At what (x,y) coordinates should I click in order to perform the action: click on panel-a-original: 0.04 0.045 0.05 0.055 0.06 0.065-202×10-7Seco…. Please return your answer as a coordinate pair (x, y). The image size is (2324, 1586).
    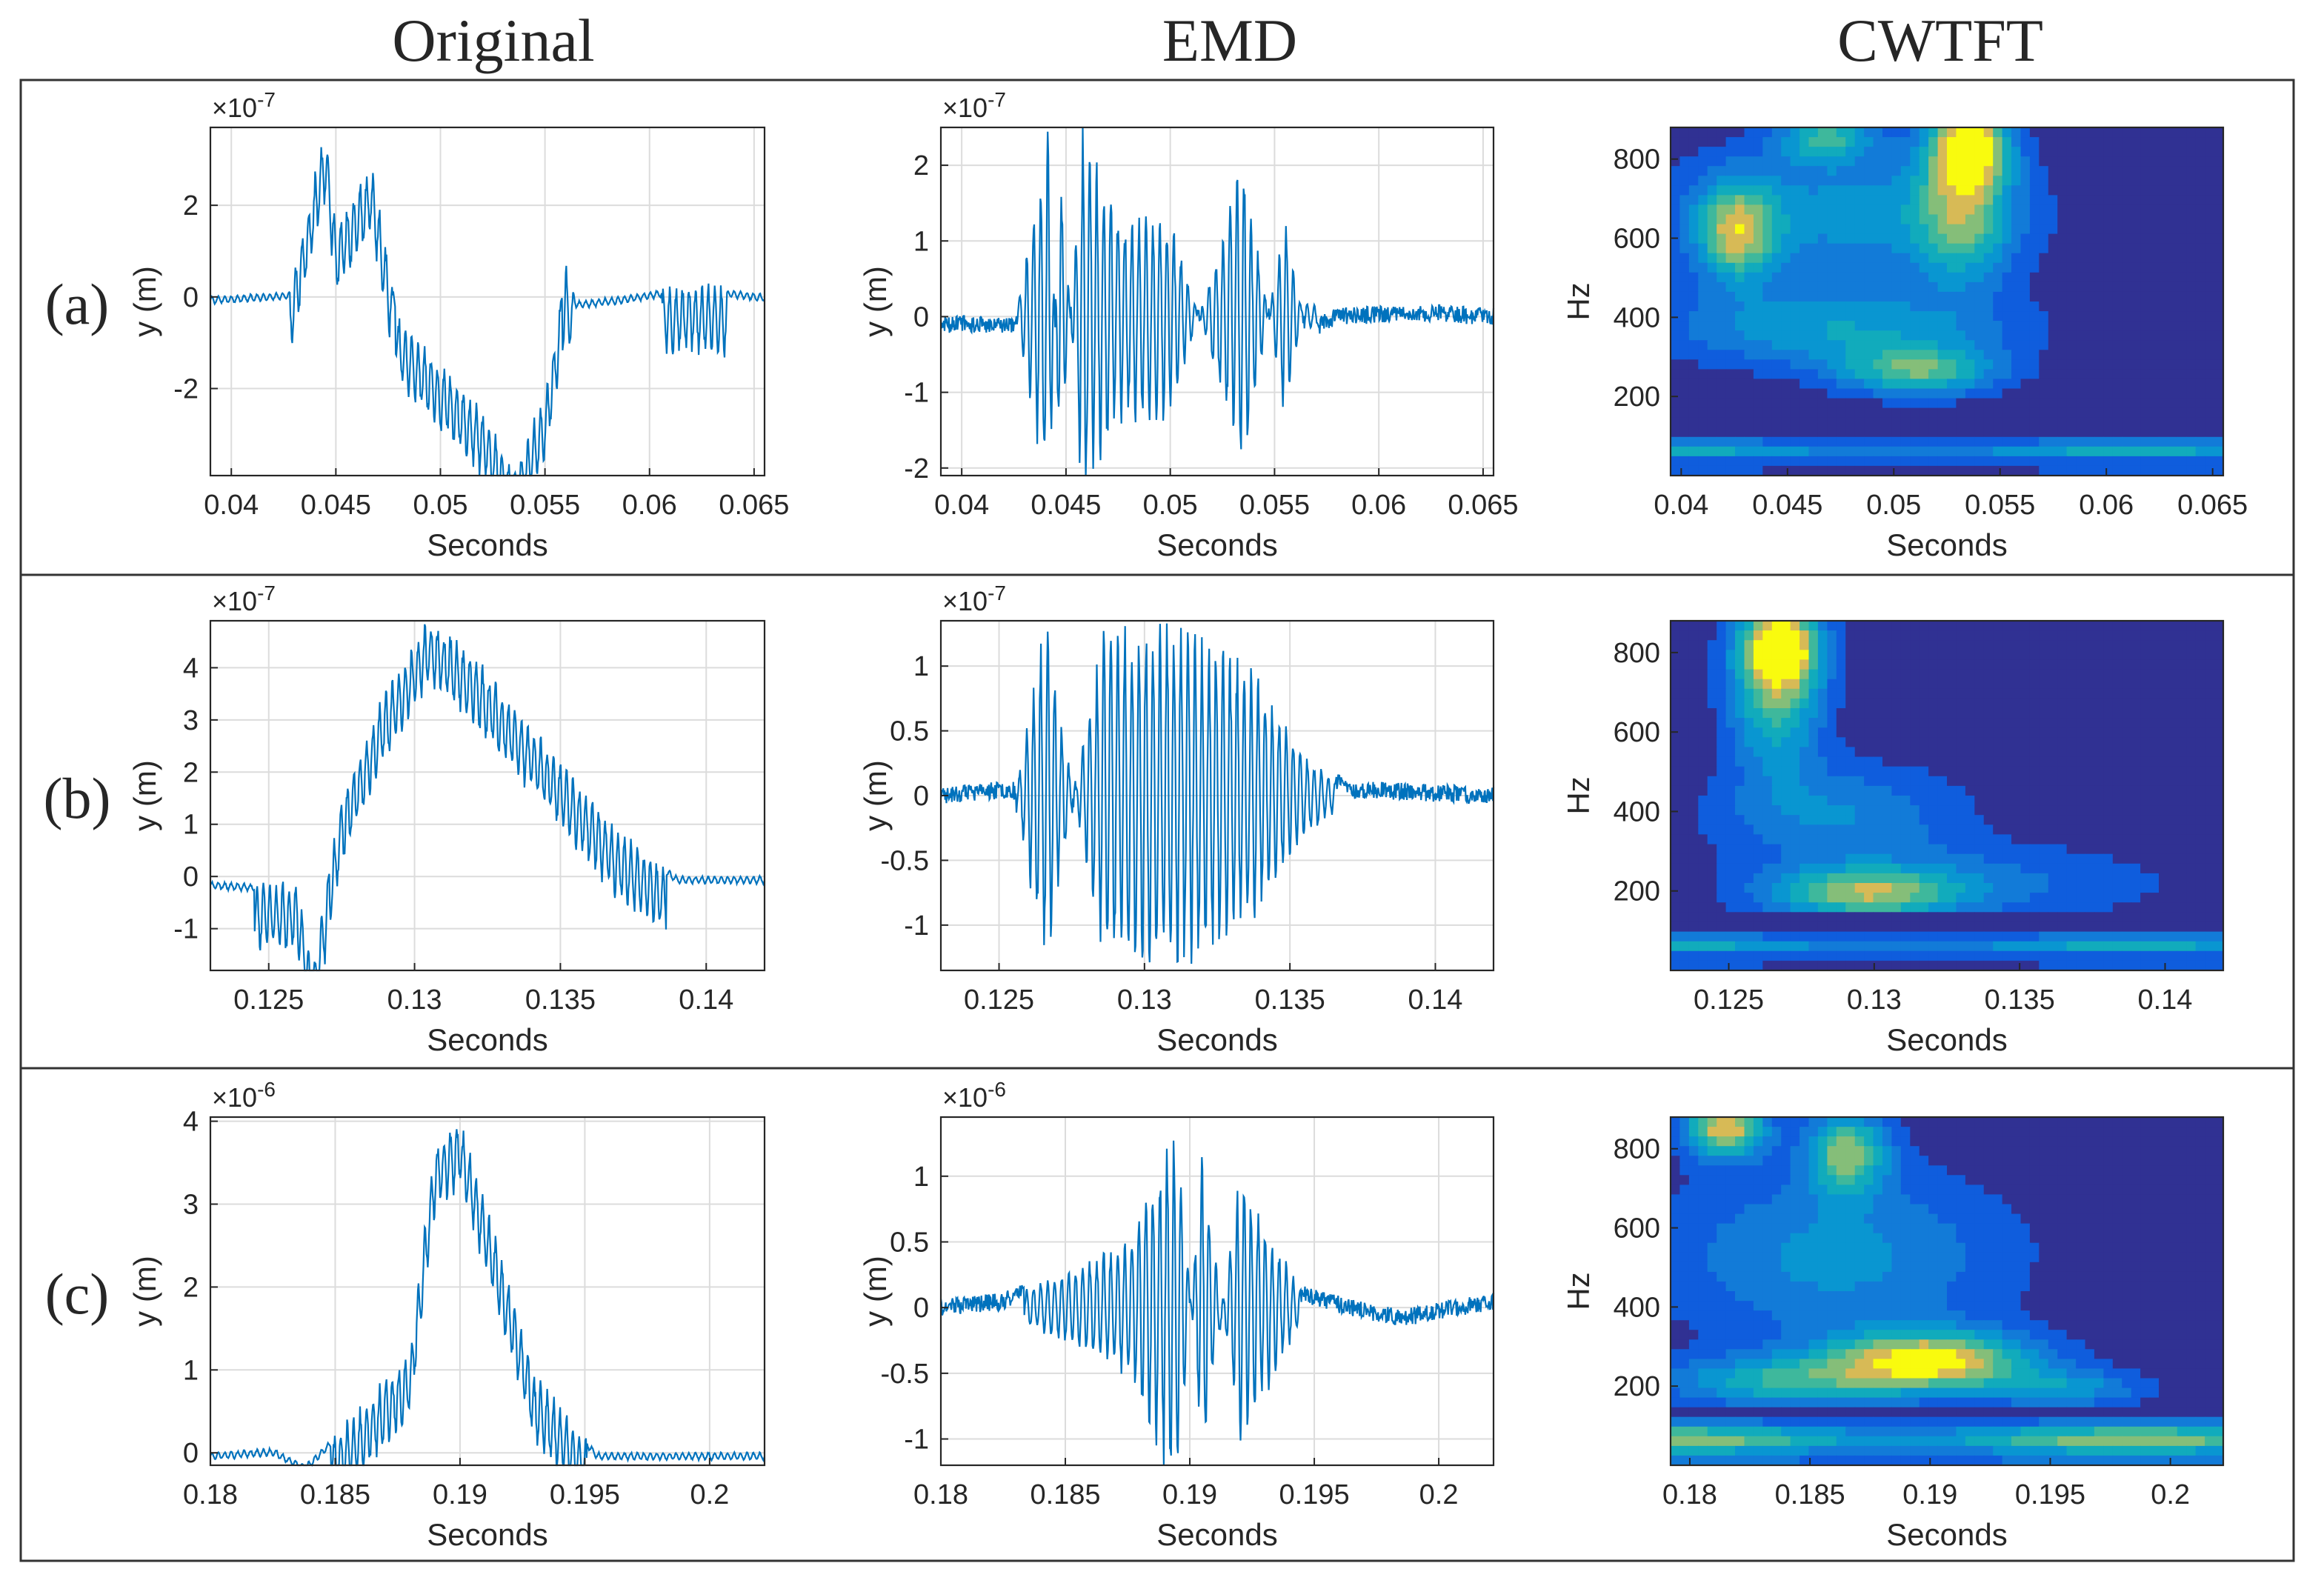
    Looking at the image, I should click on (458, 325).